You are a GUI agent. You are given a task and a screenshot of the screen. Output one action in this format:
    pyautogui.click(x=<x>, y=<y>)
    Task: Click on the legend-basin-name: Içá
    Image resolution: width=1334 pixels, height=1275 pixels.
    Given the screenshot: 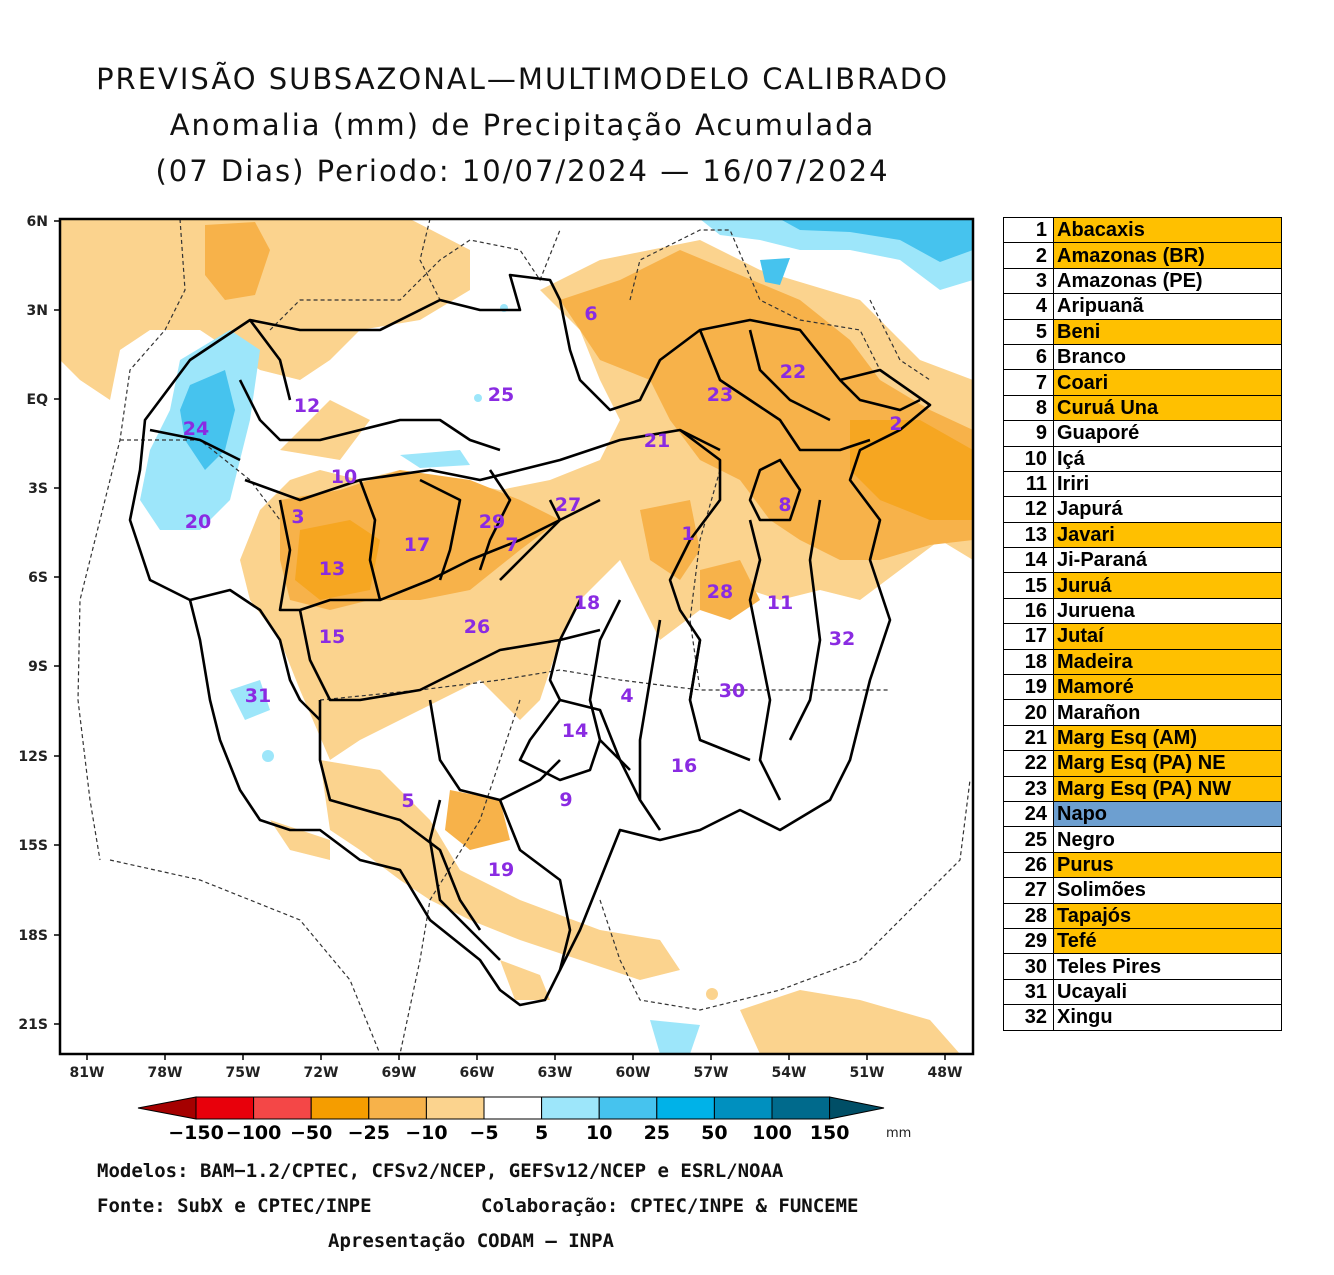 What is the action you would take?
    pyautogui.click(x=1167, y=458)
    